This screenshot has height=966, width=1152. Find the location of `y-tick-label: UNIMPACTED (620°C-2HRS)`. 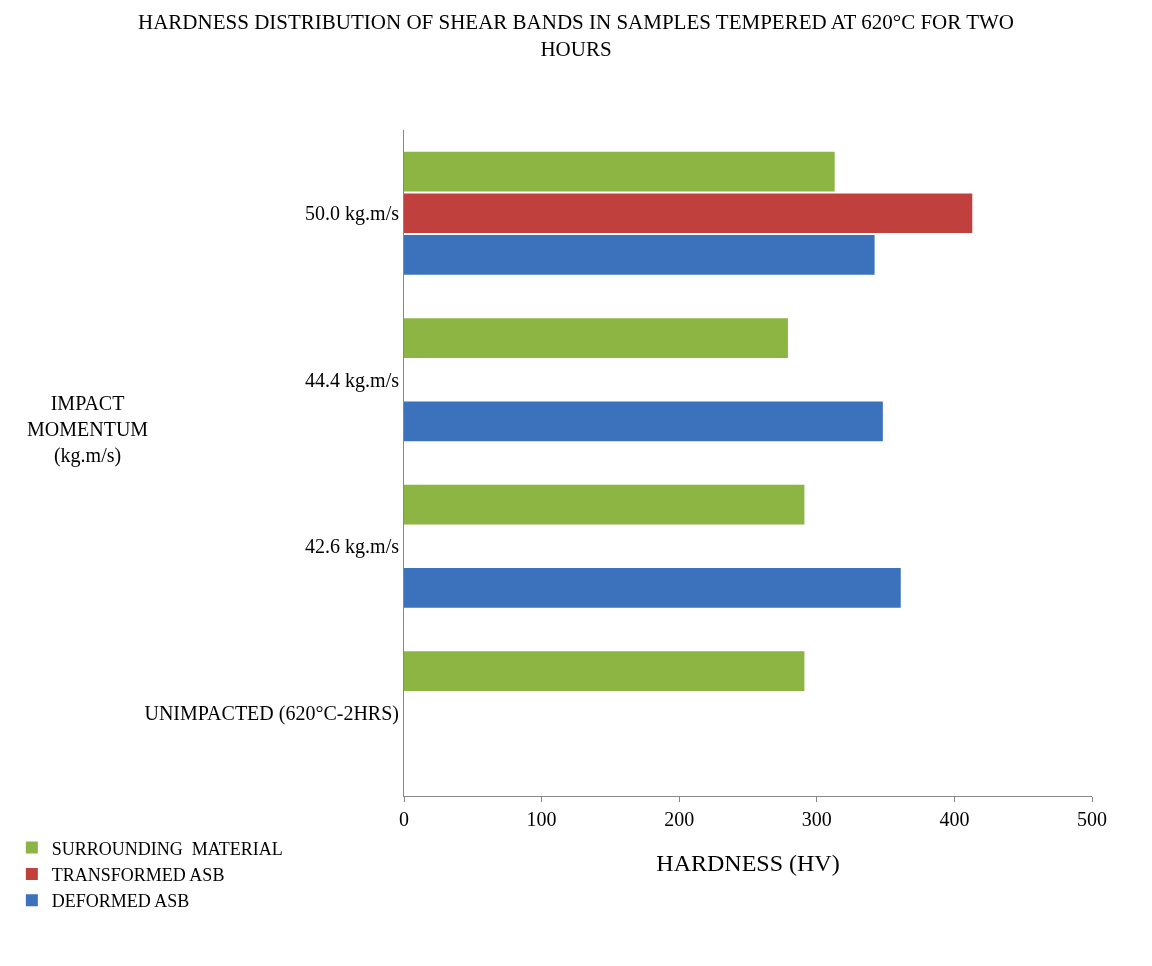

y-tick-label: UNIMPACTED (620°C-2HRS) is located at coordinates (271, 713).